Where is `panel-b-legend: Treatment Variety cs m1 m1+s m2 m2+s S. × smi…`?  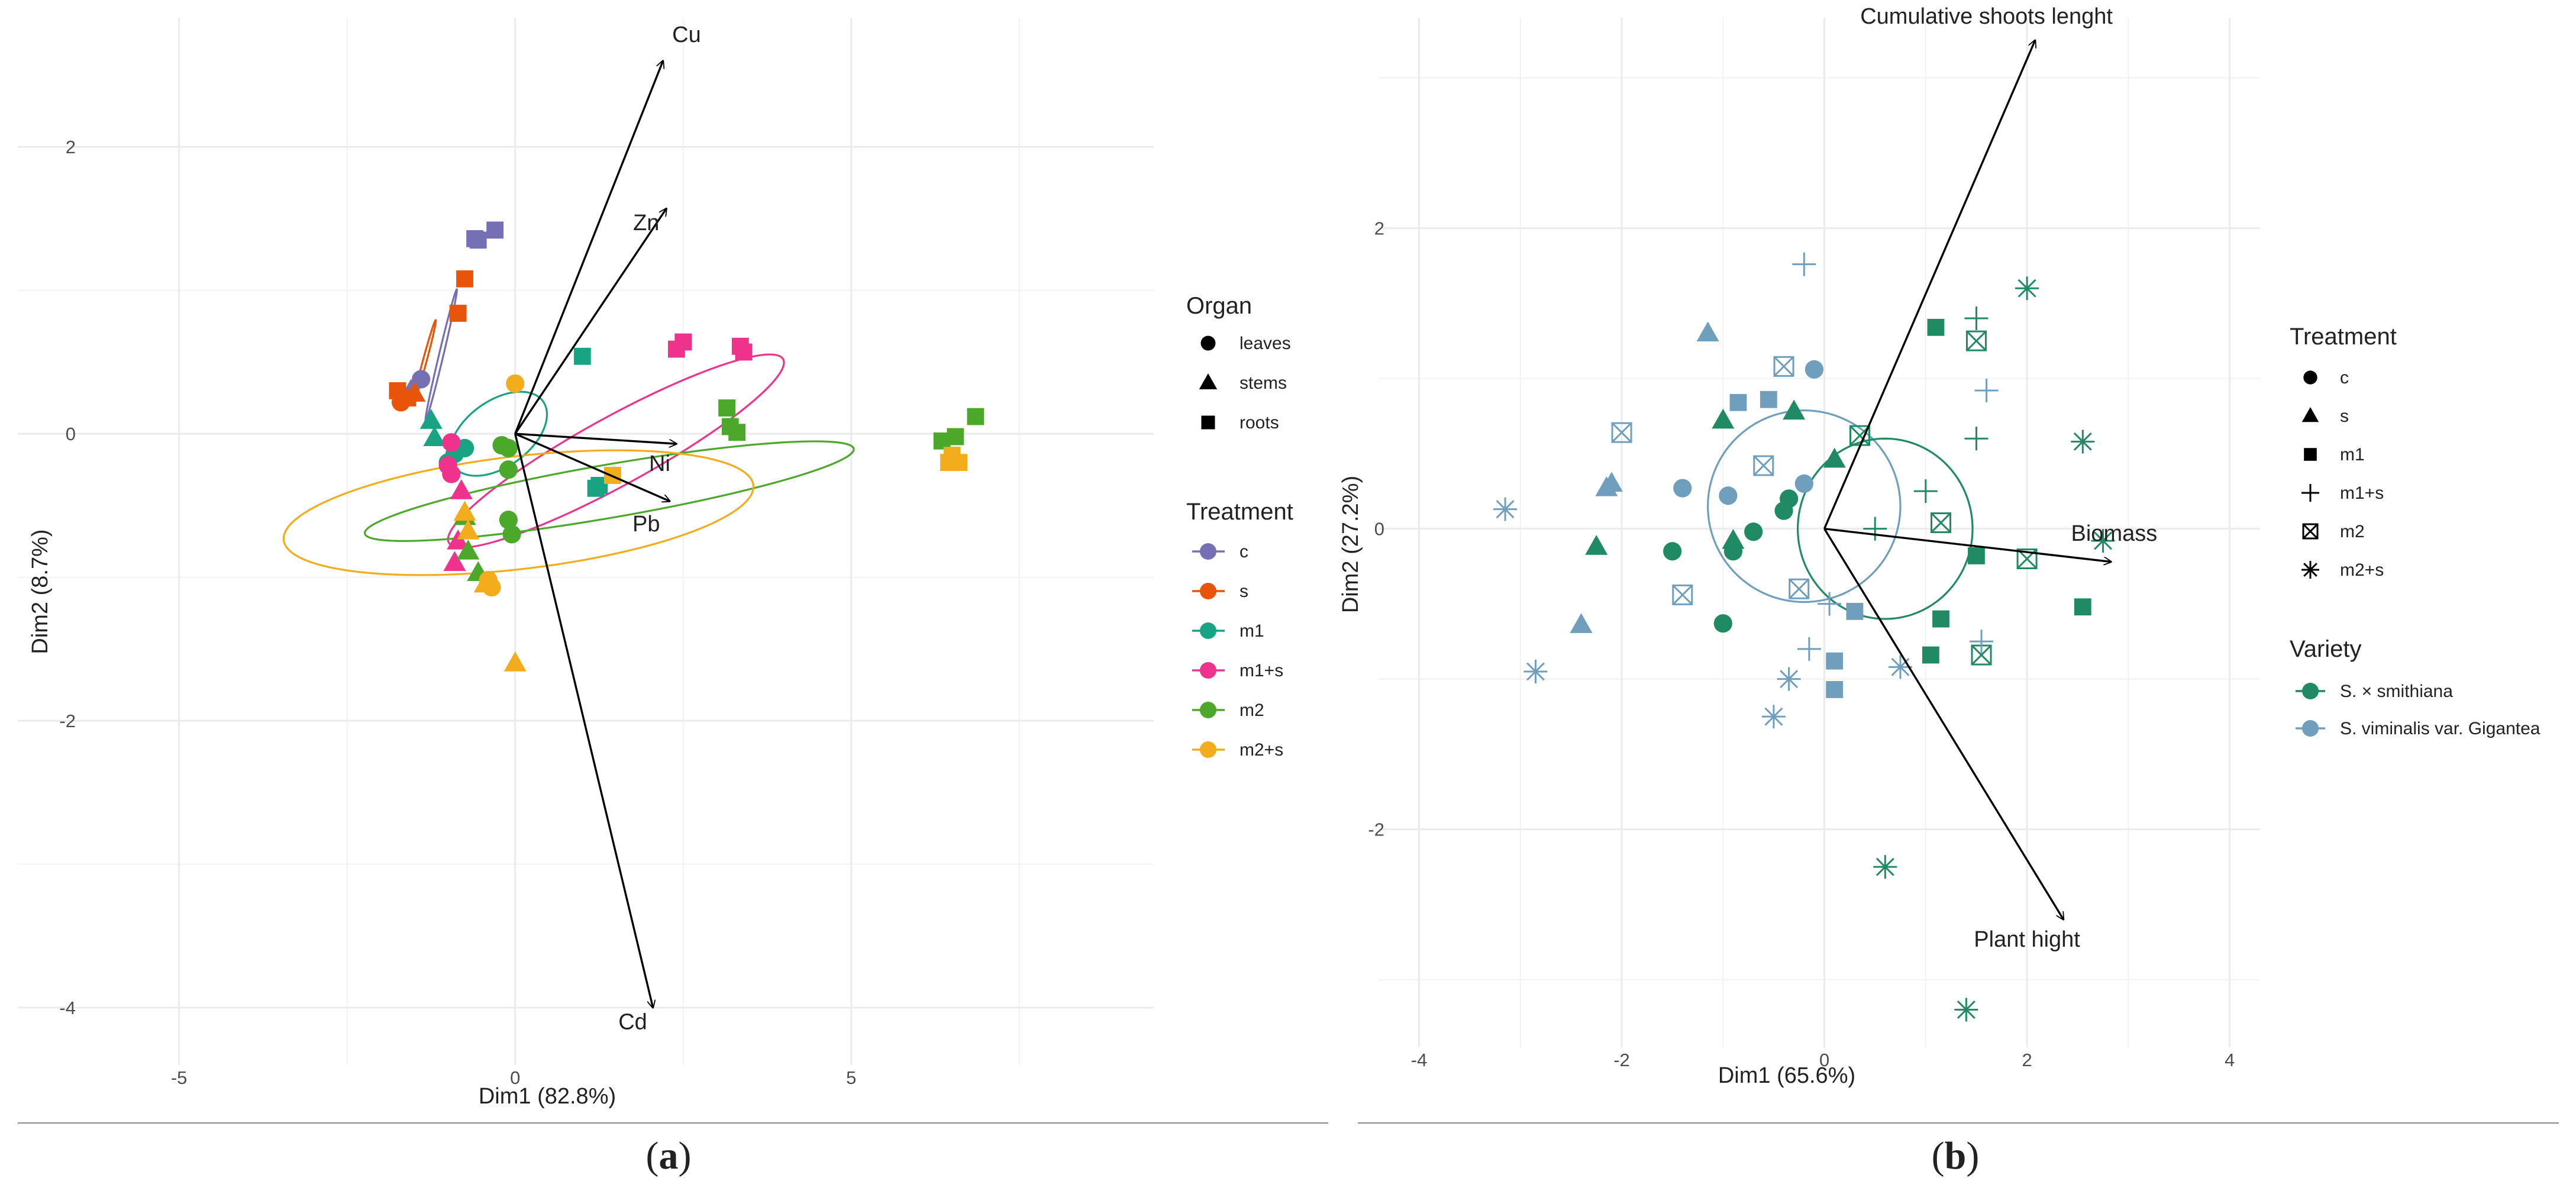 panel-b-legend: Treatment Variety cs m1 m1+s m2 m2+s S. × smi… is located at coordinates (2415, 531).